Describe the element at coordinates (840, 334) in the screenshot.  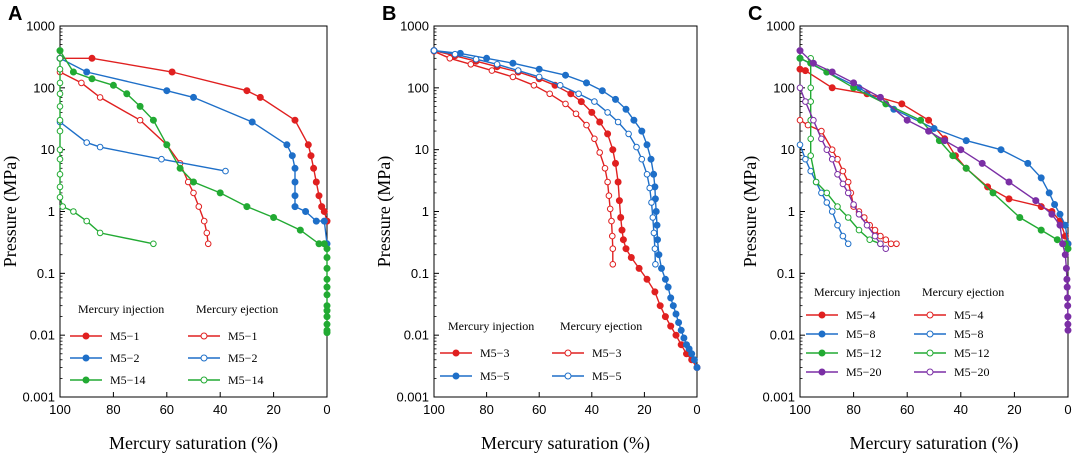
I see `legend-item: M5−8` at that location.